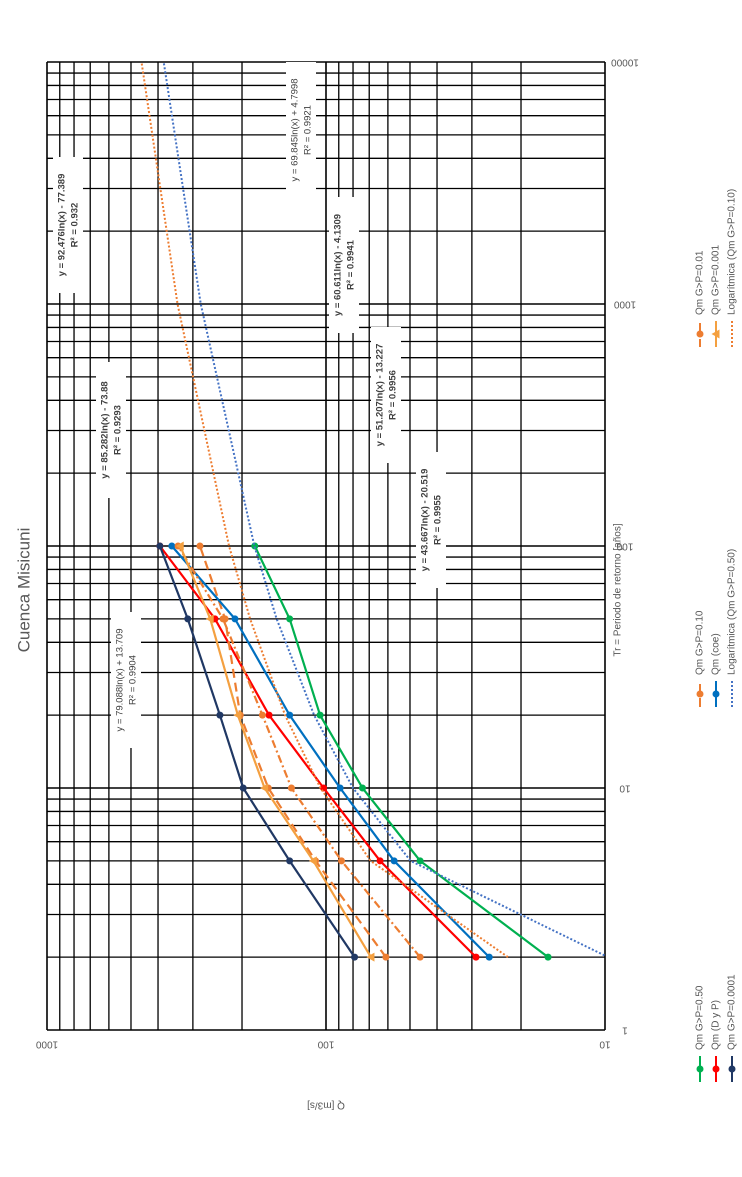 Image resolution: width=742 pixels, height=1177 pixels. I want to click on annotation-equation: y = 79.088ln(x) + 13.709, so click(120, 680).